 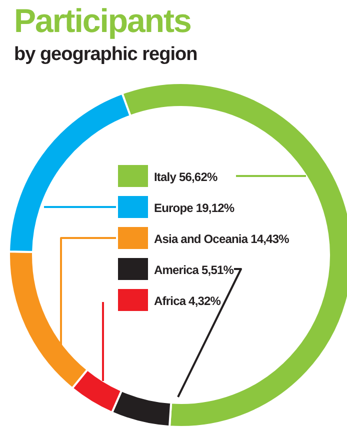 I want to click on legend-label: America 5,51%, so click(x=194, y=270).